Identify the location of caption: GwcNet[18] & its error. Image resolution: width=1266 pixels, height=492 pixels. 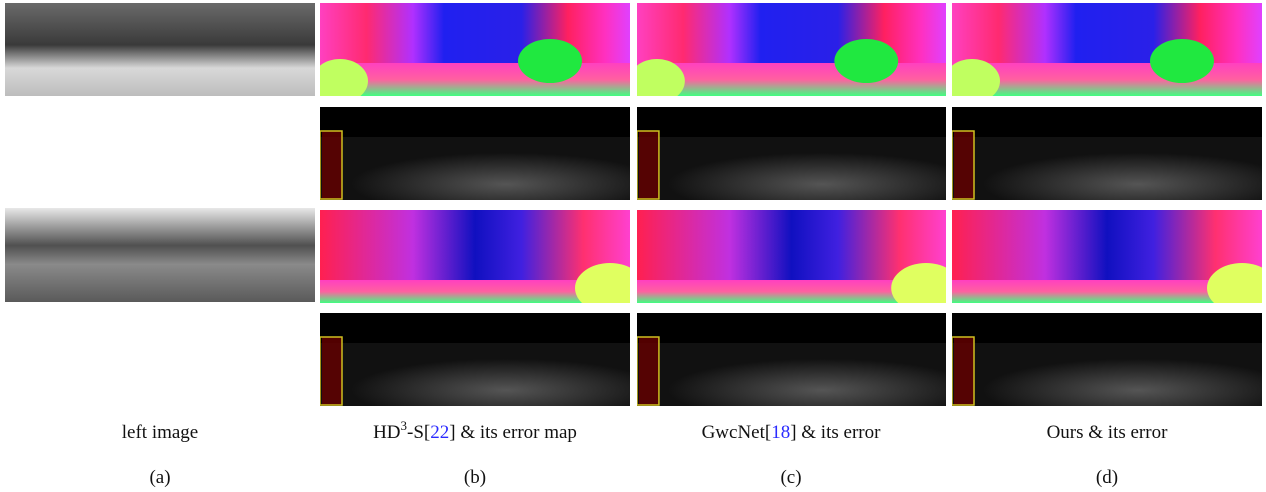
(792, 432).